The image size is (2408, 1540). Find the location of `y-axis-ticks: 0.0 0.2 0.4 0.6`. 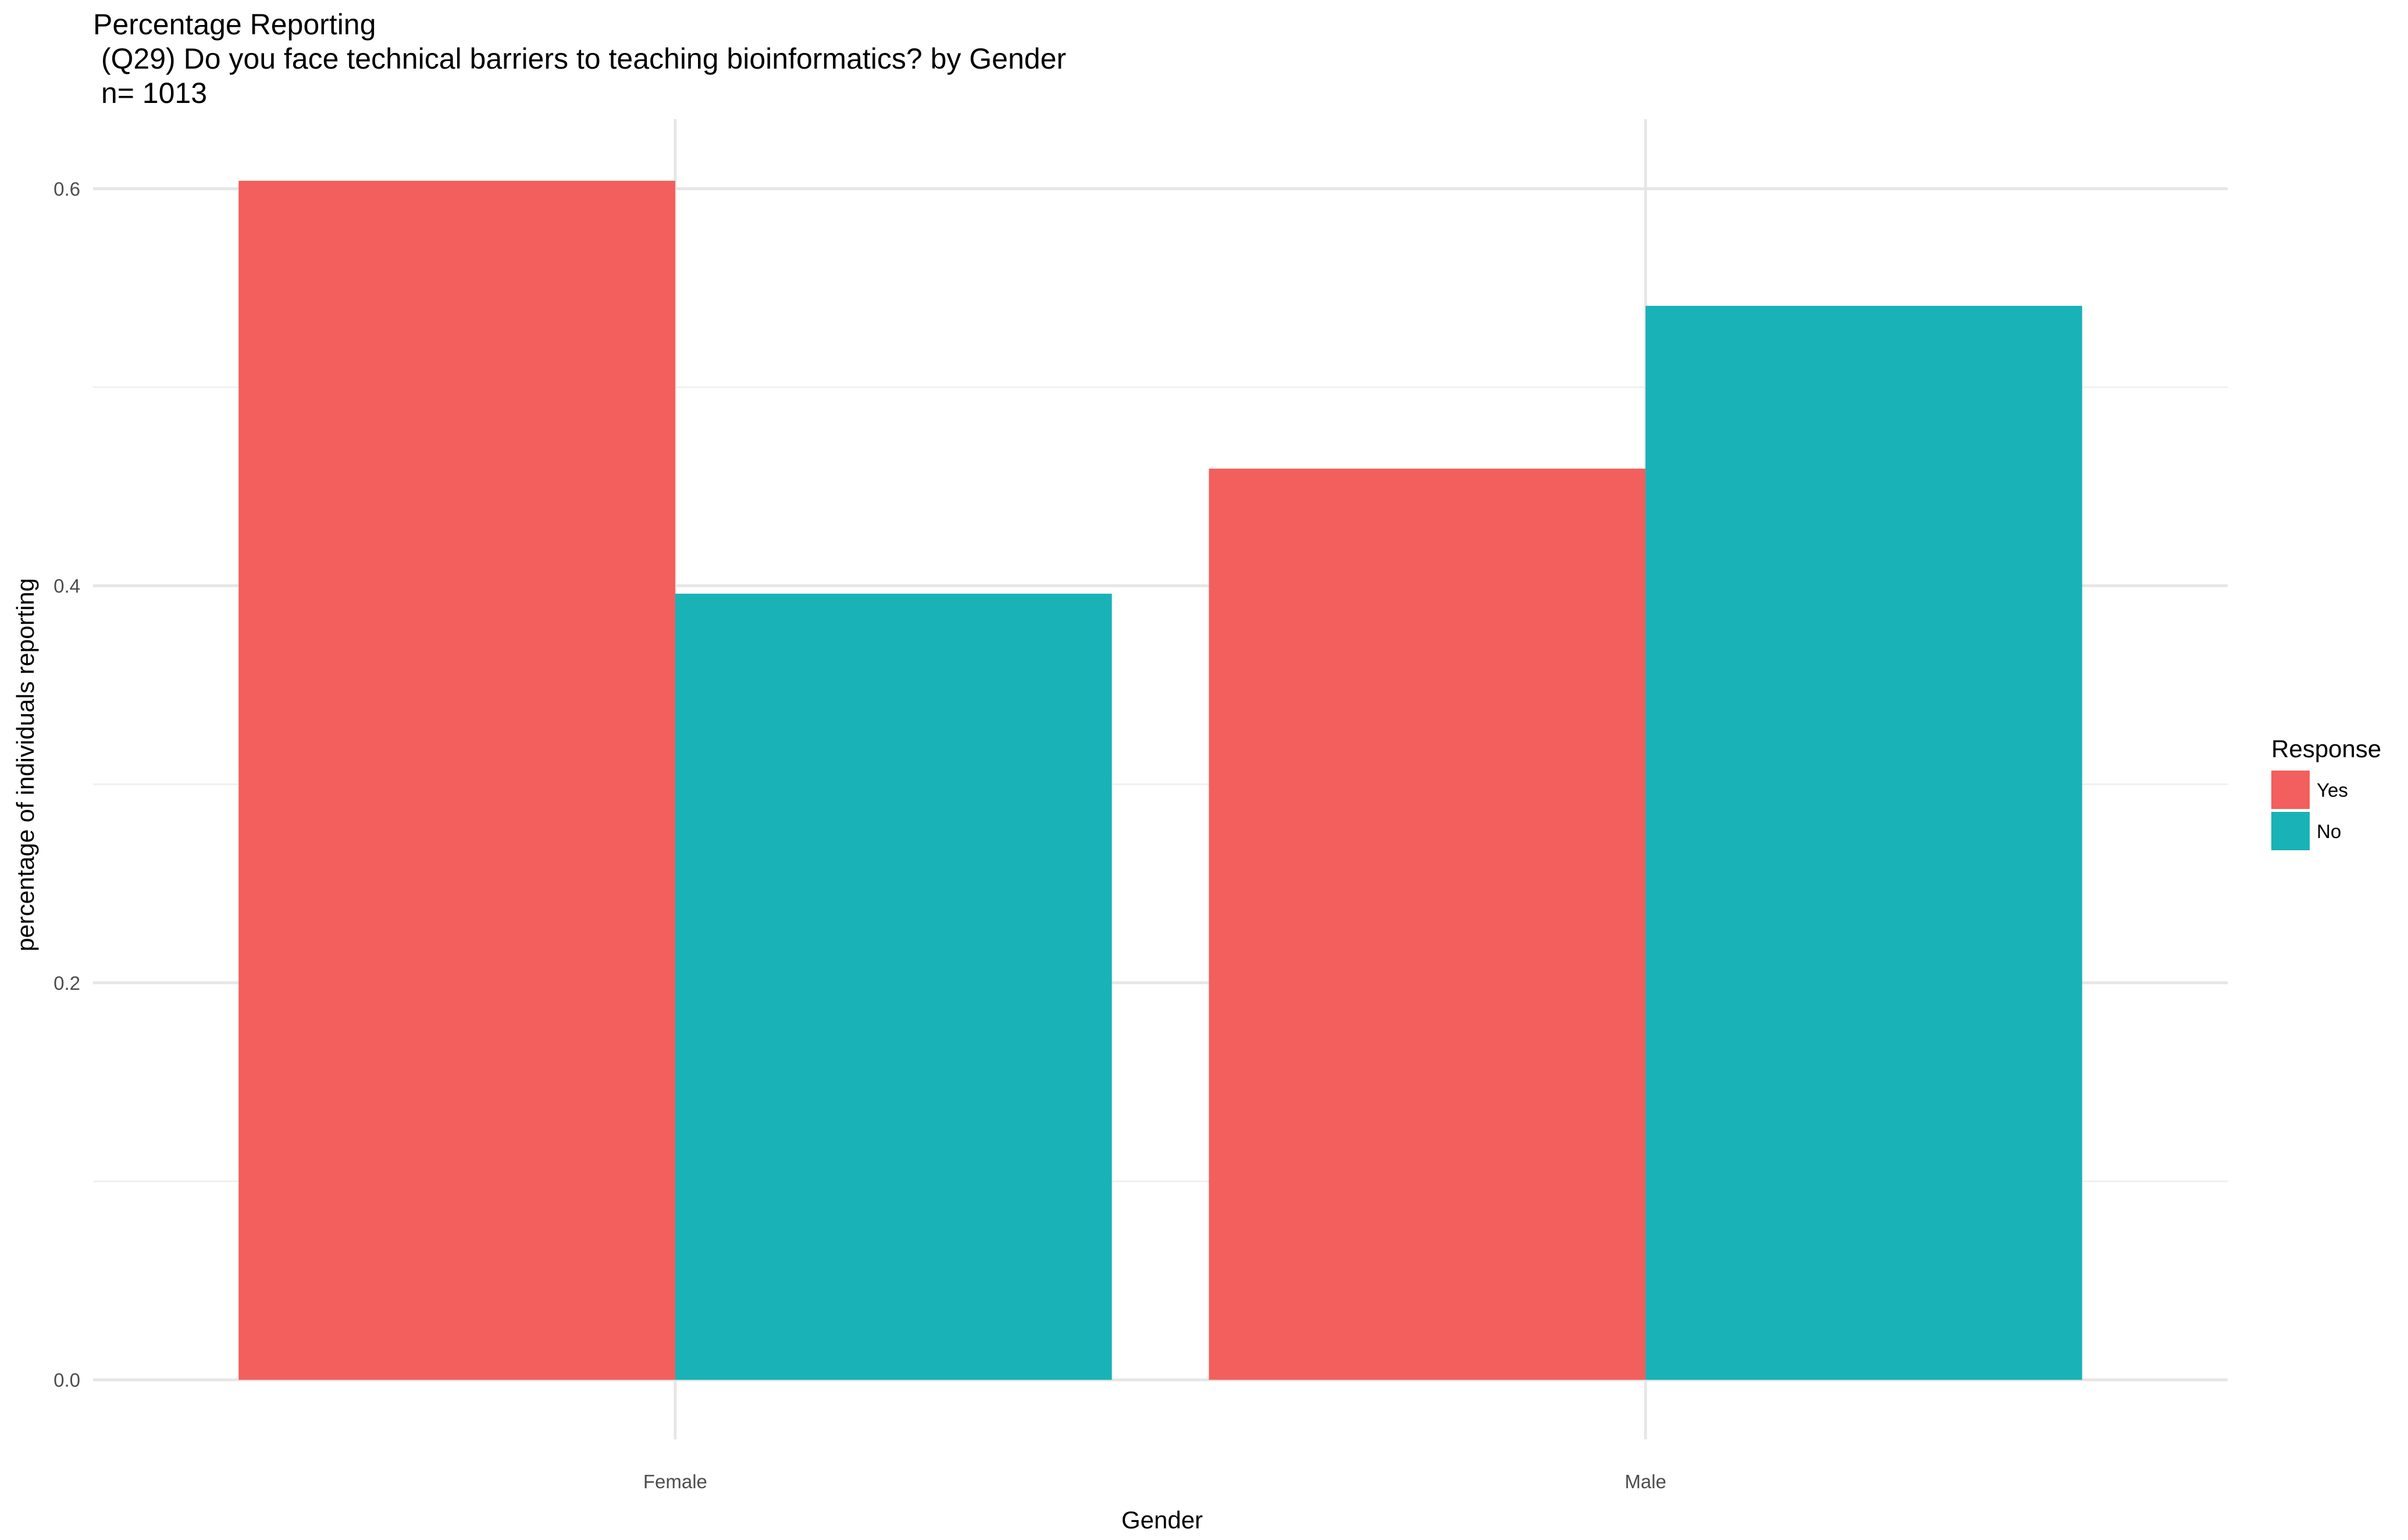

y-axis-ticks: 0.0 0.2 0.4 0.6 is located at coordinates (67, 784).